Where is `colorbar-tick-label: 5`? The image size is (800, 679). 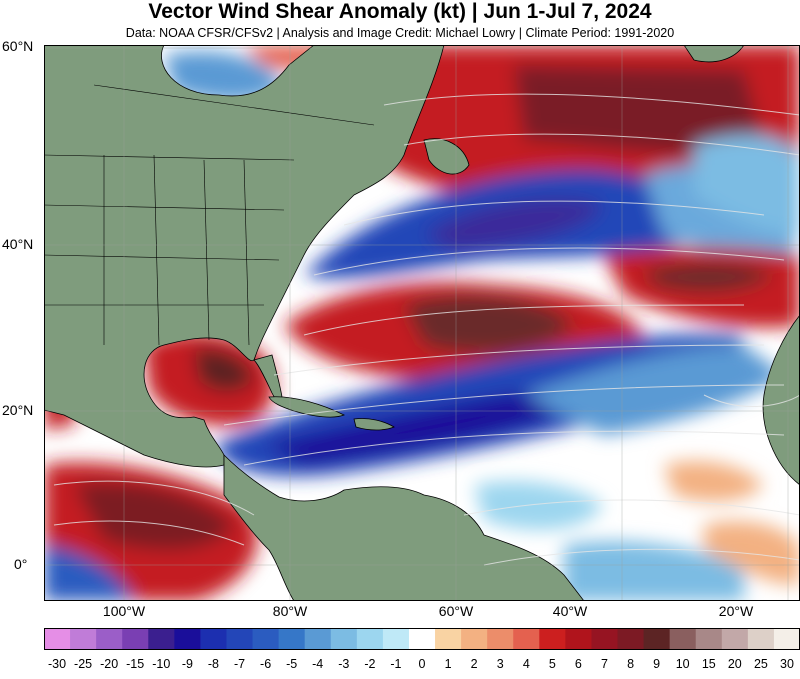 colorbar-tick-label: 5 is located at coordinates (552, 664).